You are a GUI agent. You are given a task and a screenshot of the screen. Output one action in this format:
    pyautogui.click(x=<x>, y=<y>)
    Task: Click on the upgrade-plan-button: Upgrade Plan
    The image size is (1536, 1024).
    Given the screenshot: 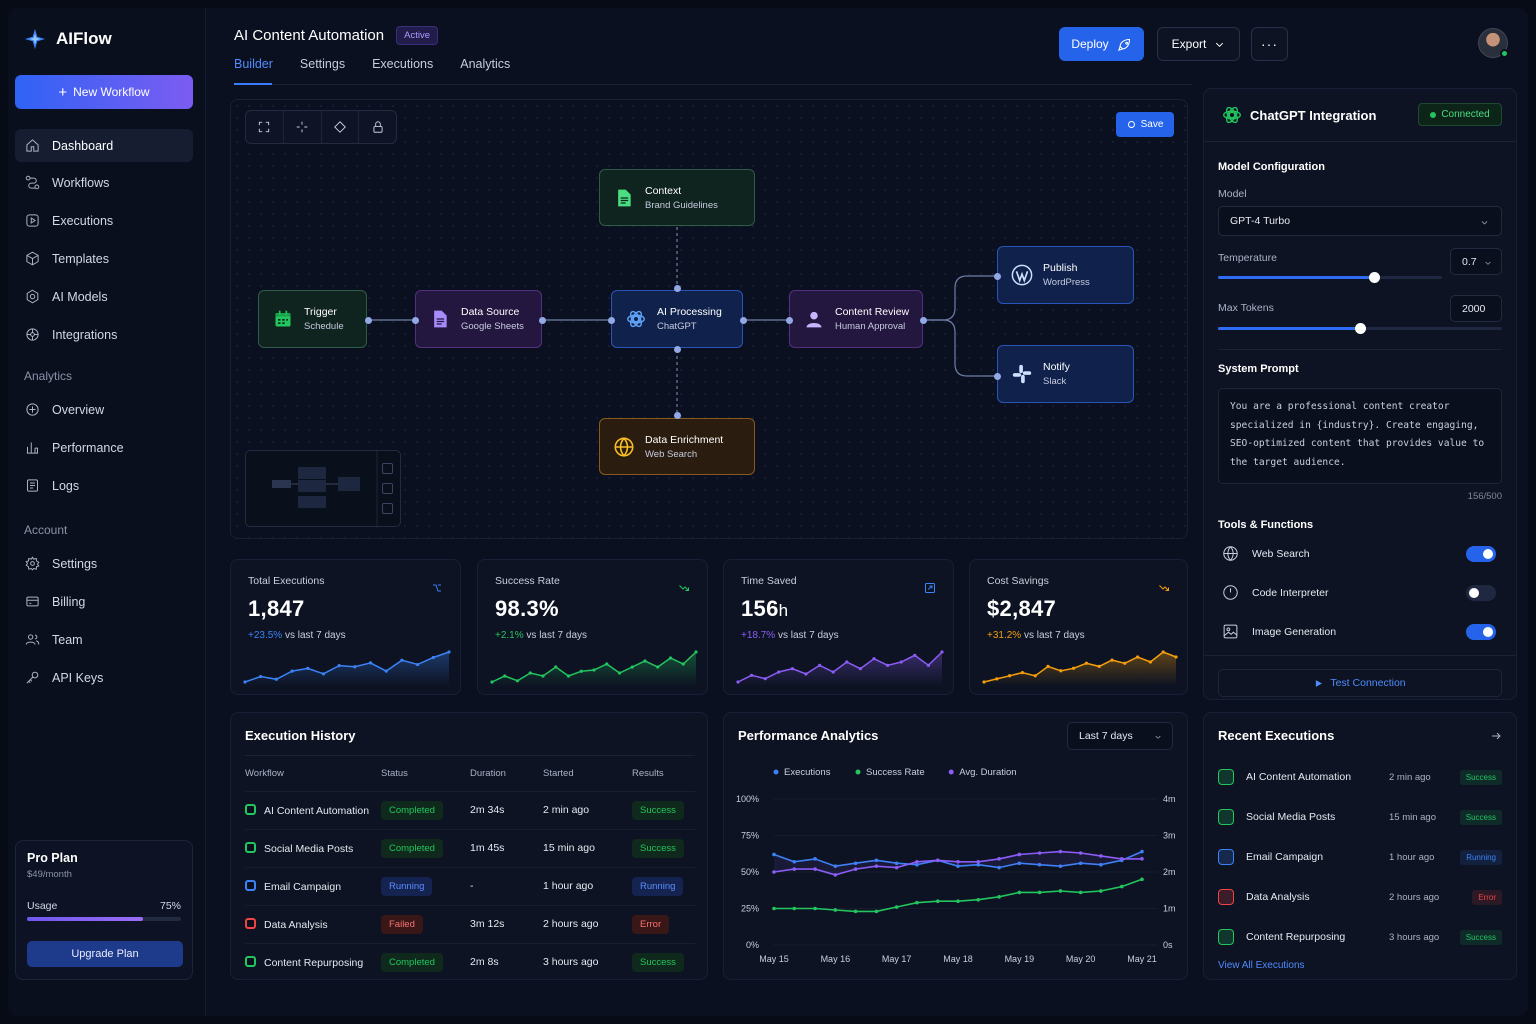 What is the action you would take?
    pyautogui.click(x=105, y=954)
    